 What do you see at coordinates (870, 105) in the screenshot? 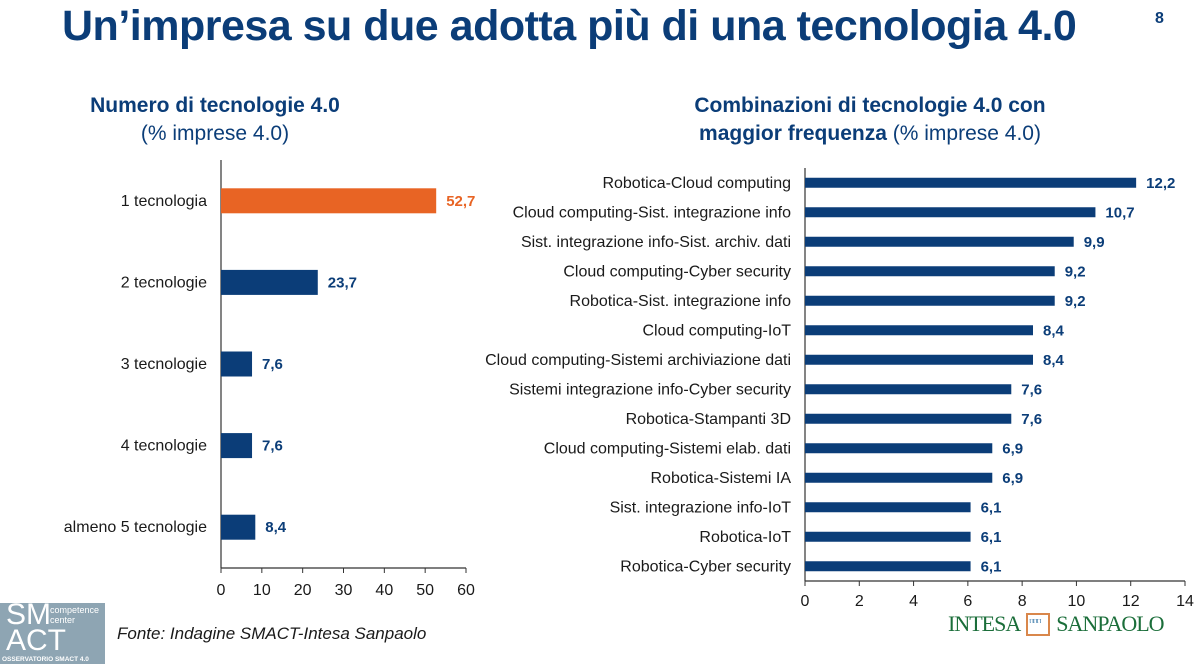
I see `right-chart-title-bold-1: Combinazioni di tecnologie 4.0 con` at bounding box center [870, 105].